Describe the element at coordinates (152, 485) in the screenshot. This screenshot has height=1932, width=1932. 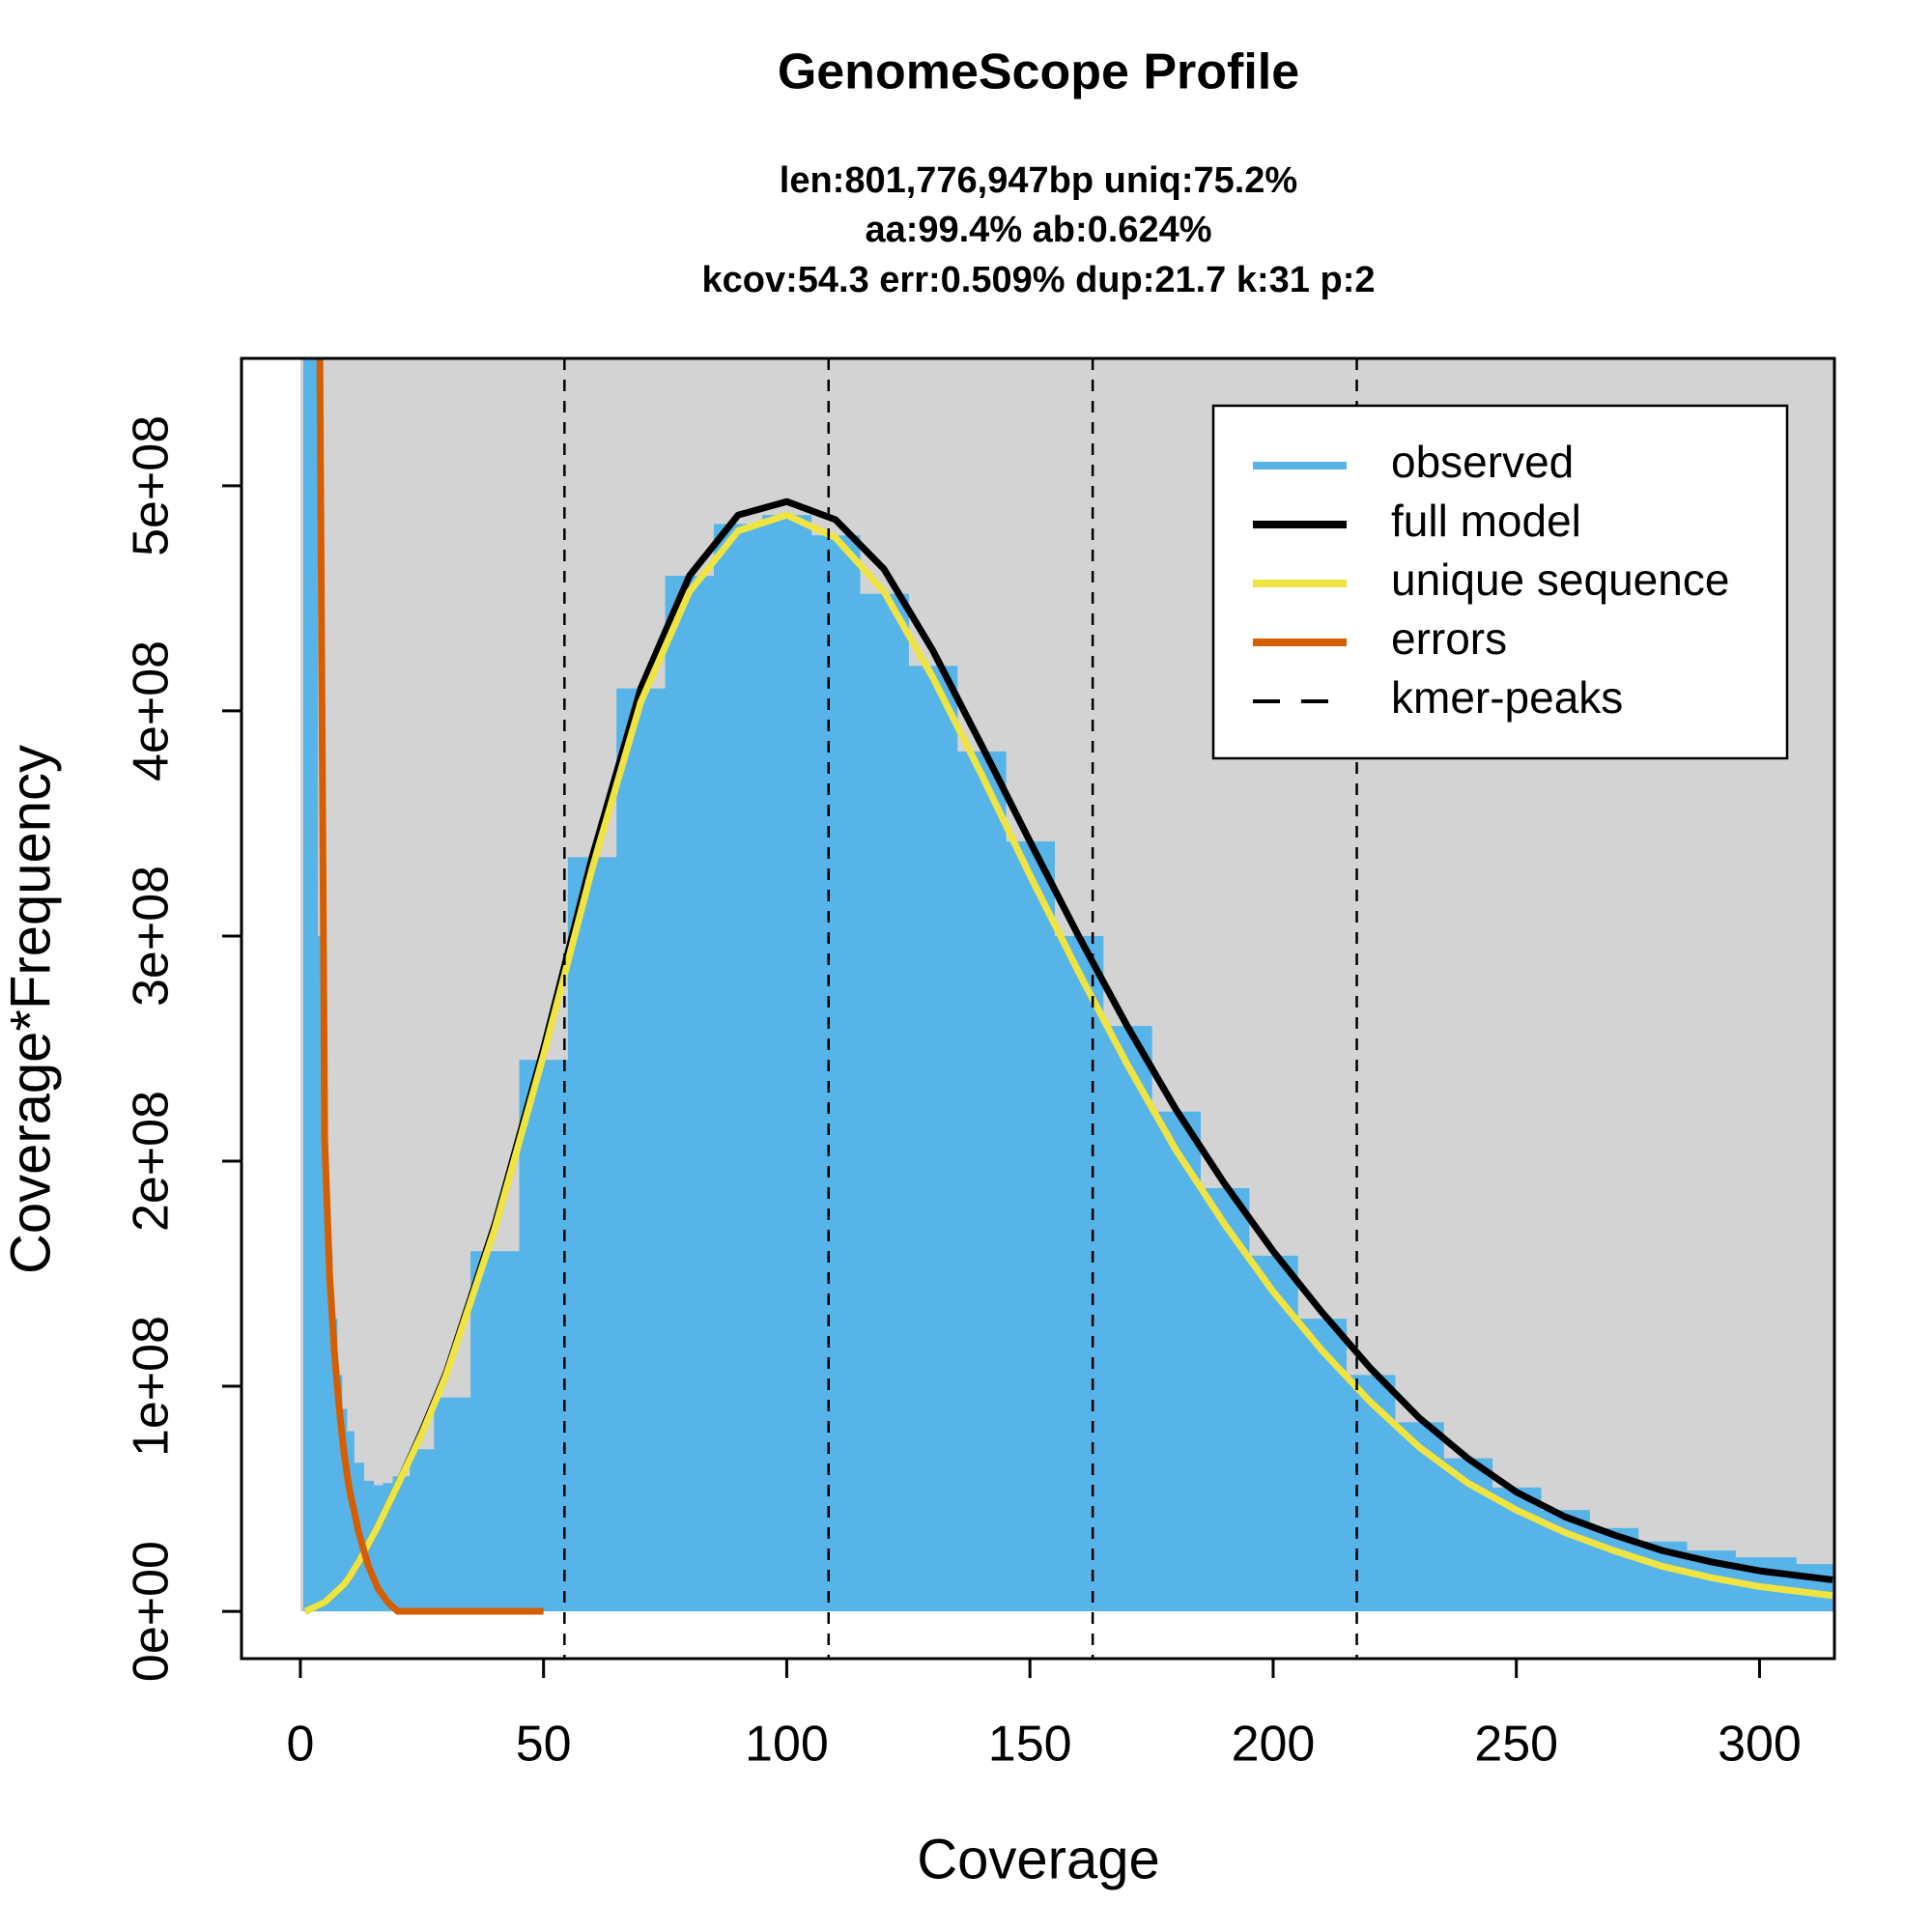
I see `y-tick-label: 5e+08` at that location.